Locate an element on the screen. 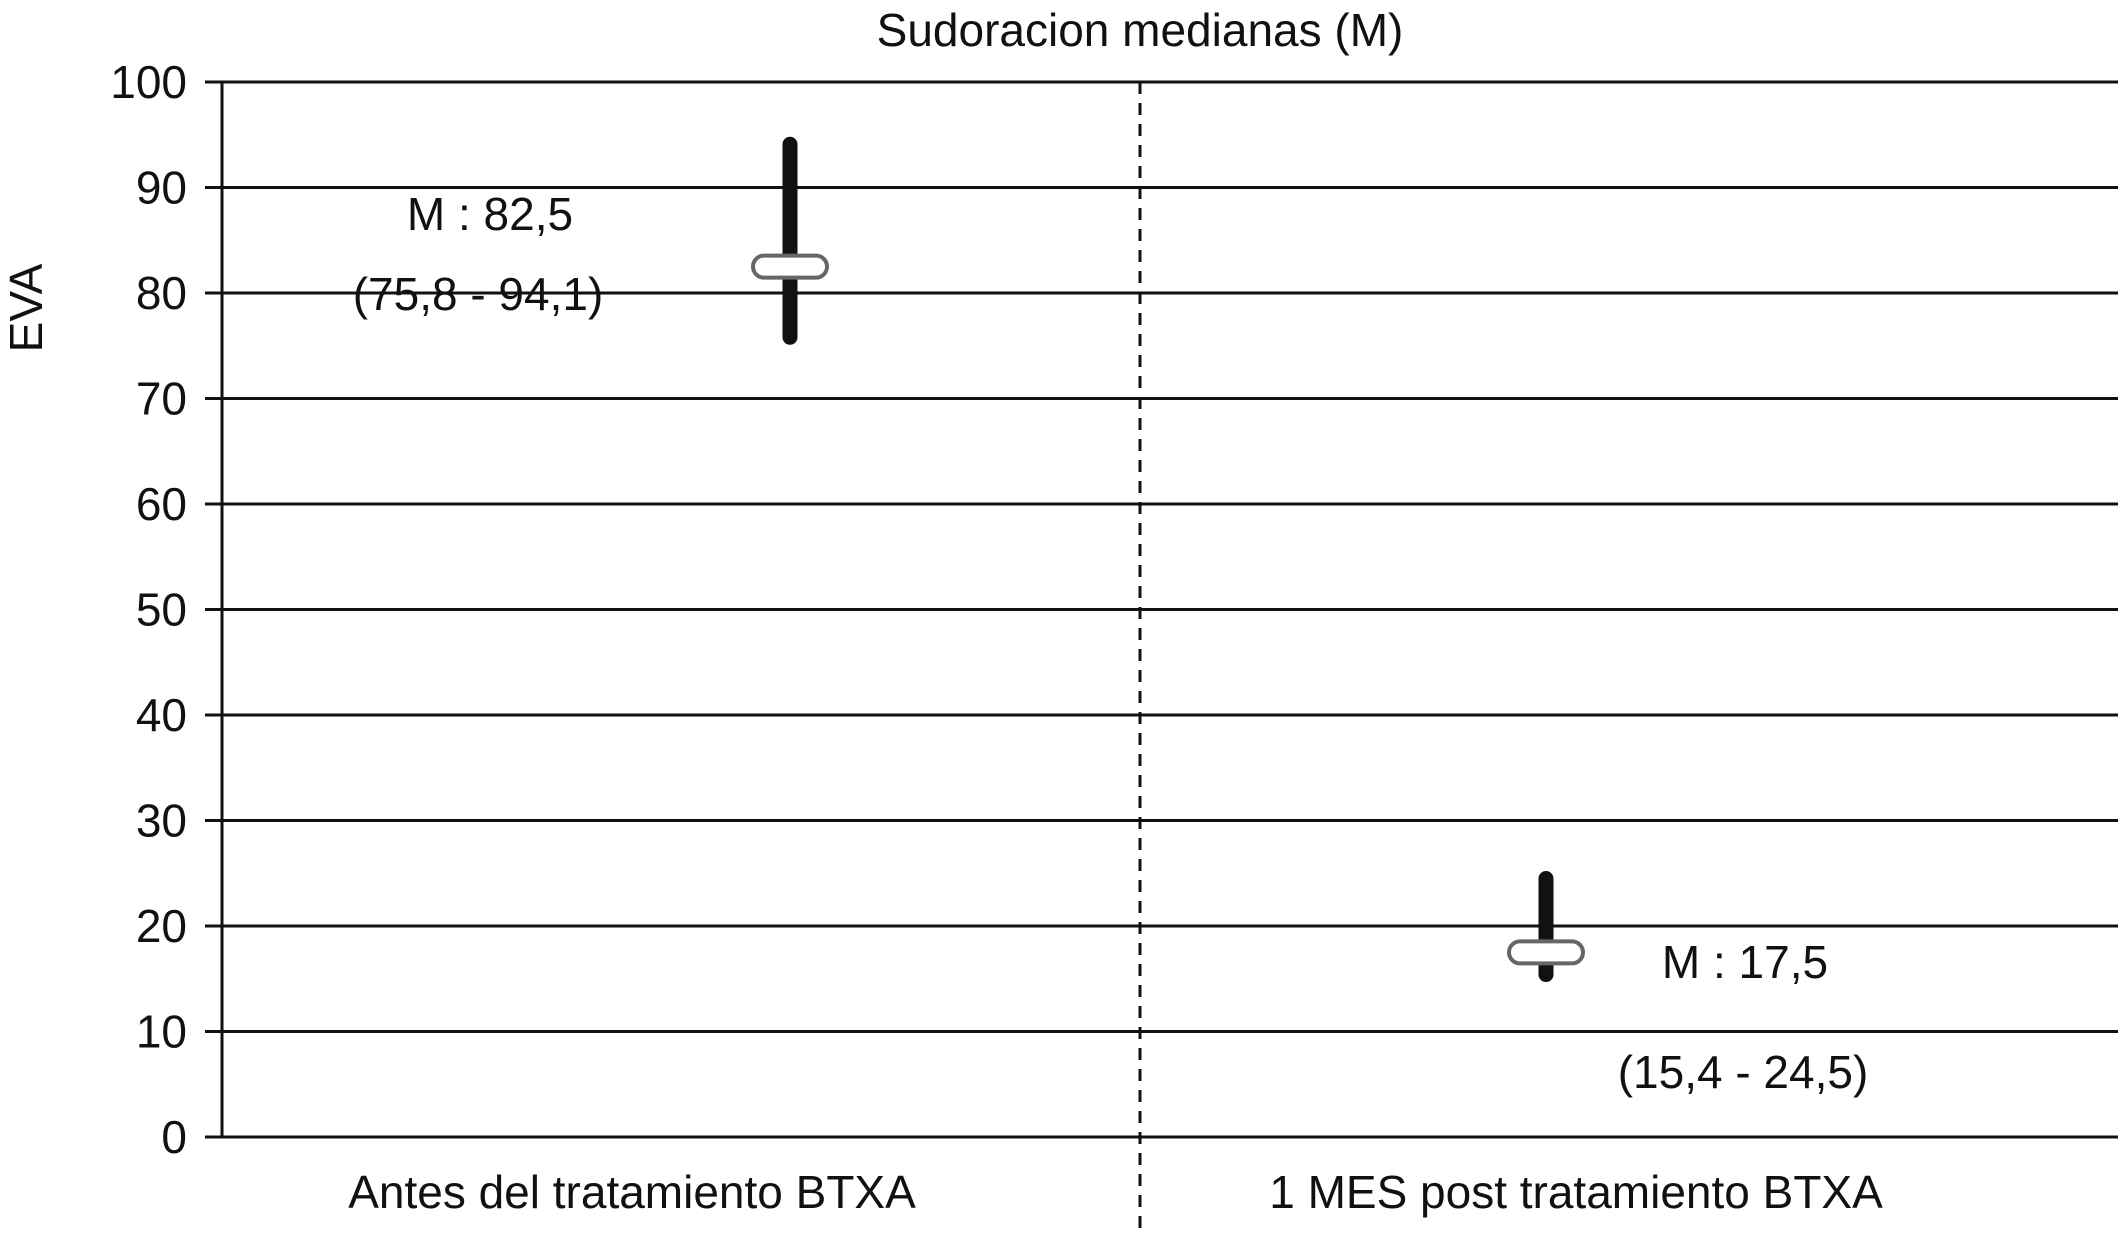  y-axis-label: EVA is located at coordinates (26, 307).